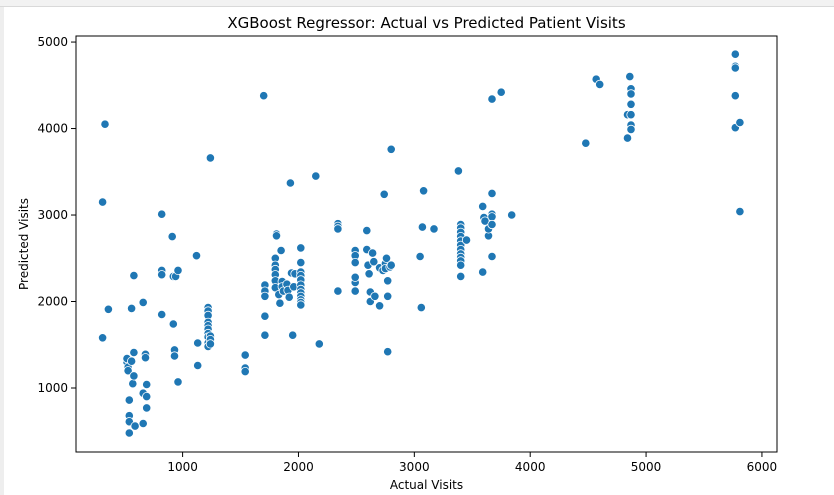  What do you see at coordinates (182, 467) in the screenshot?
I see `x-tick-label: 1000` at bounding box center [182, 467].